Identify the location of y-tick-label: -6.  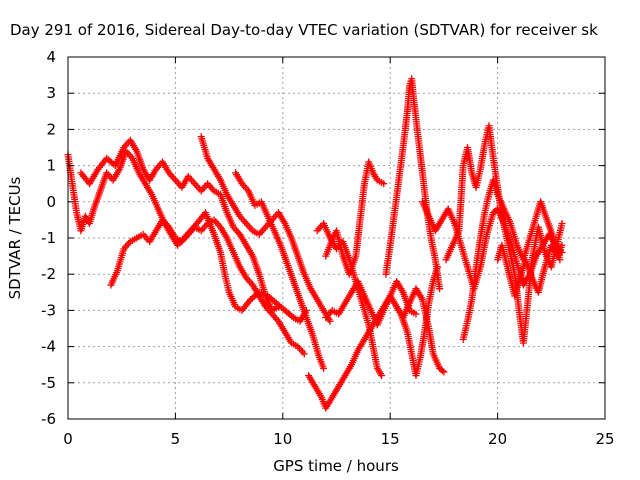
(48, 419).